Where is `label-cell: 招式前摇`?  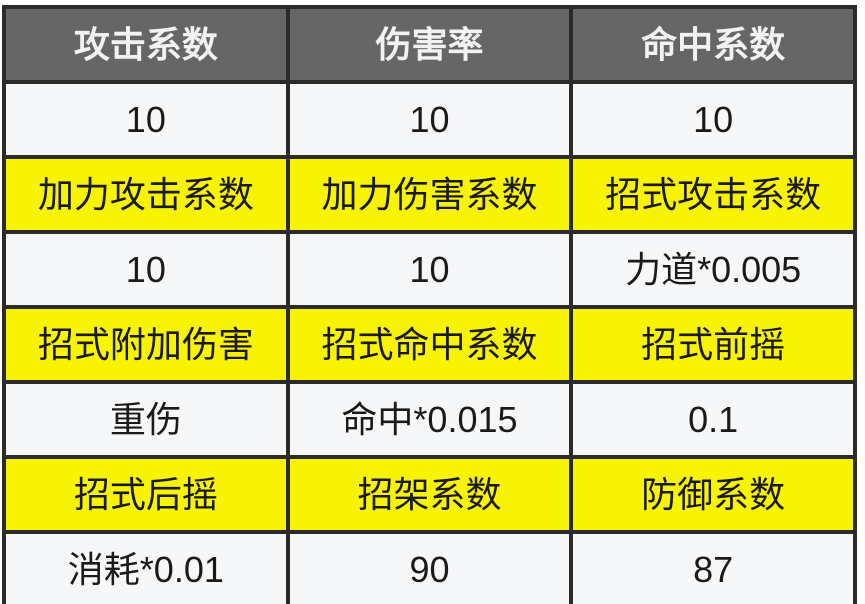
label-cell: 招式前摇 is located at coordinates (713, 344).